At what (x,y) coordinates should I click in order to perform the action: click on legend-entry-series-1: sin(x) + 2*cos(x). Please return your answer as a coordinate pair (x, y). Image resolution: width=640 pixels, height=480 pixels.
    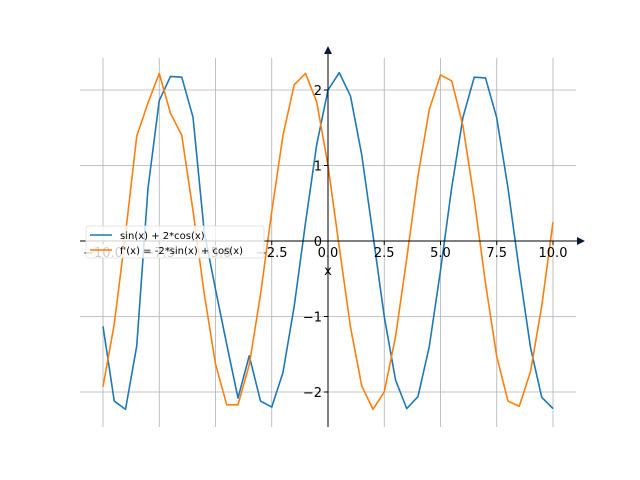
    Looking at the image, I should click on (162, 236).